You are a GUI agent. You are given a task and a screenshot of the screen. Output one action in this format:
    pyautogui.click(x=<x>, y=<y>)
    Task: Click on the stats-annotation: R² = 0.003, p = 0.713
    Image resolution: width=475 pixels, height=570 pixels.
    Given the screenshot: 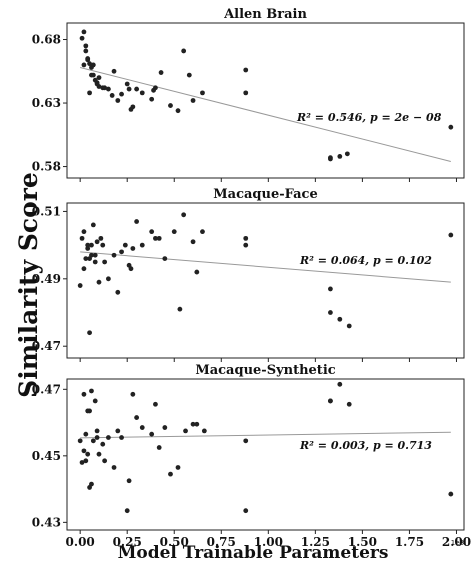 What is the action you would take?
    pyautogui.click(x=365, y=445)
    